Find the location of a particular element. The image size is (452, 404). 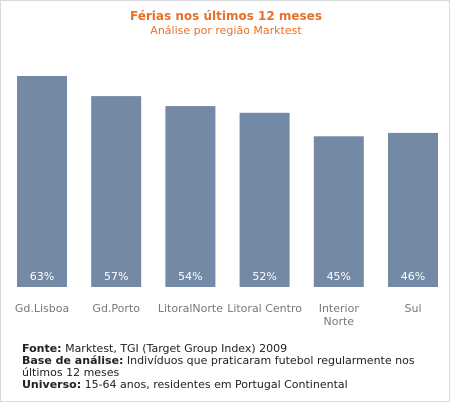

value-label-0: 63% is located at coordinates (42, 276).